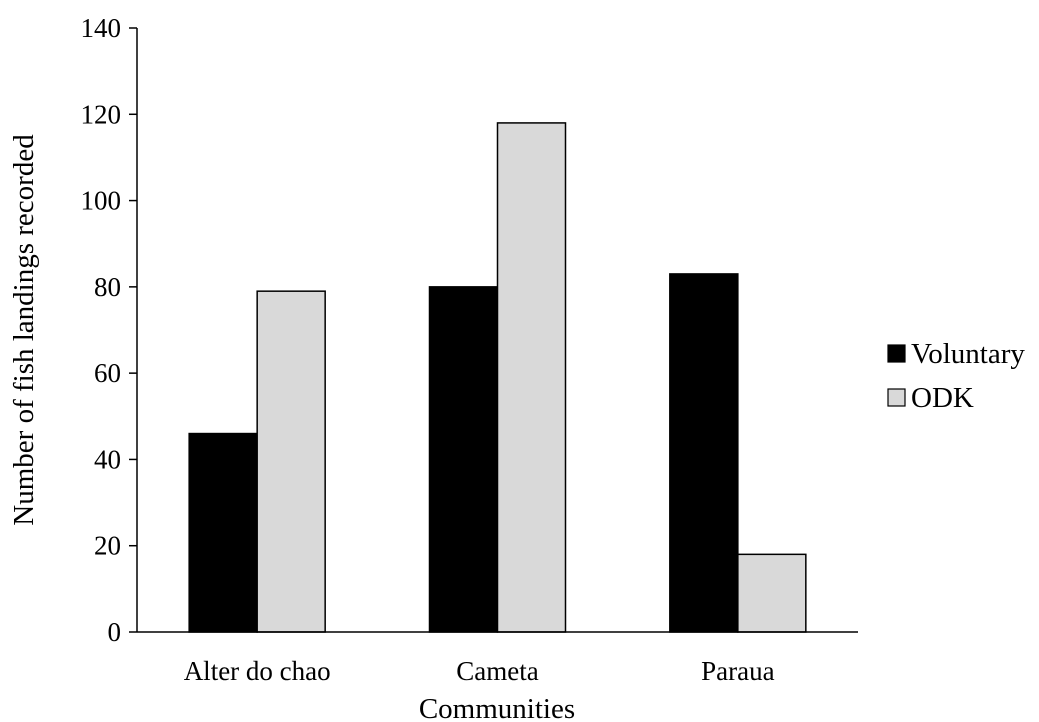 This screenshot has height=722, width=1039. Describe the element at coordinates (497, 707) in the screenshot. I see `x-axis-title: Communities` at that location.